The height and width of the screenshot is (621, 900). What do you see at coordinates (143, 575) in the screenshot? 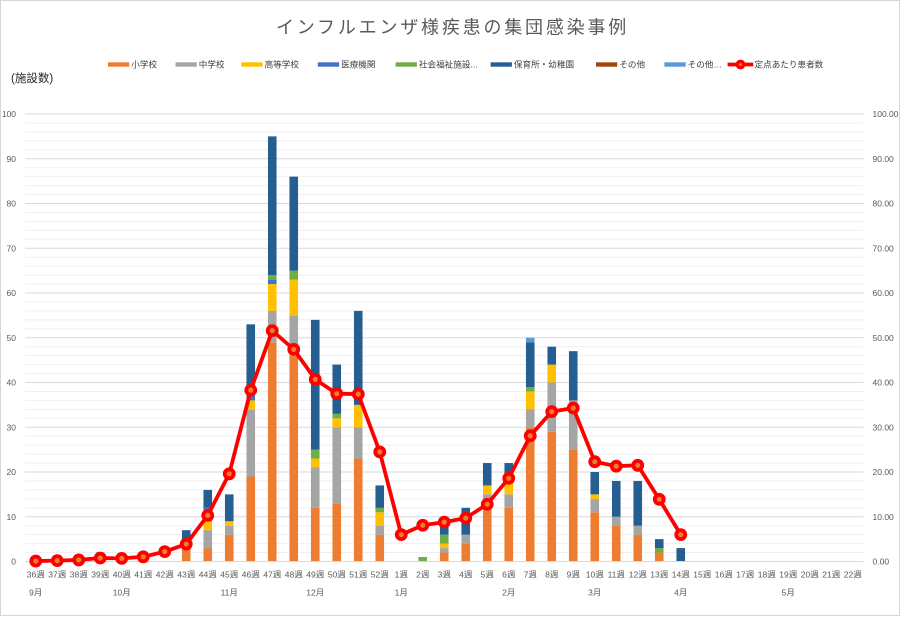
I see `svg-text: 41週` at bounding box center [143, 575].